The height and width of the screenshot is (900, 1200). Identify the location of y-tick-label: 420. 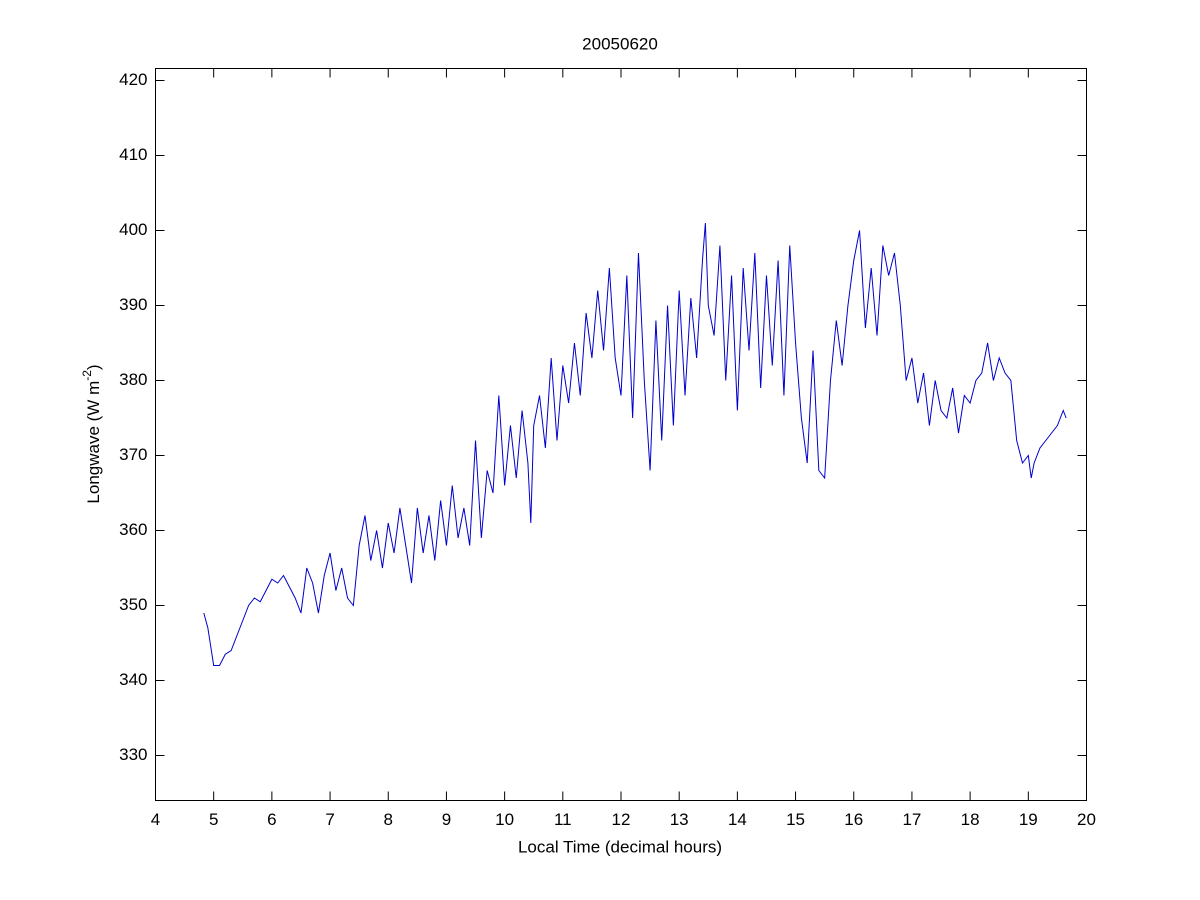
(133, 79).